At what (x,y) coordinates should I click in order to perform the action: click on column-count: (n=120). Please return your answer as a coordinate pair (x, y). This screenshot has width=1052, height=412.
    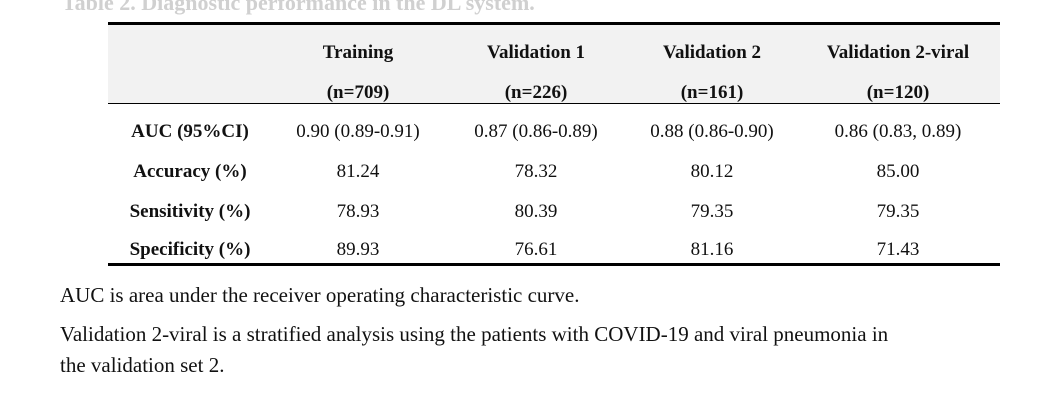
    Looking at the image, I should click on (898, 92).